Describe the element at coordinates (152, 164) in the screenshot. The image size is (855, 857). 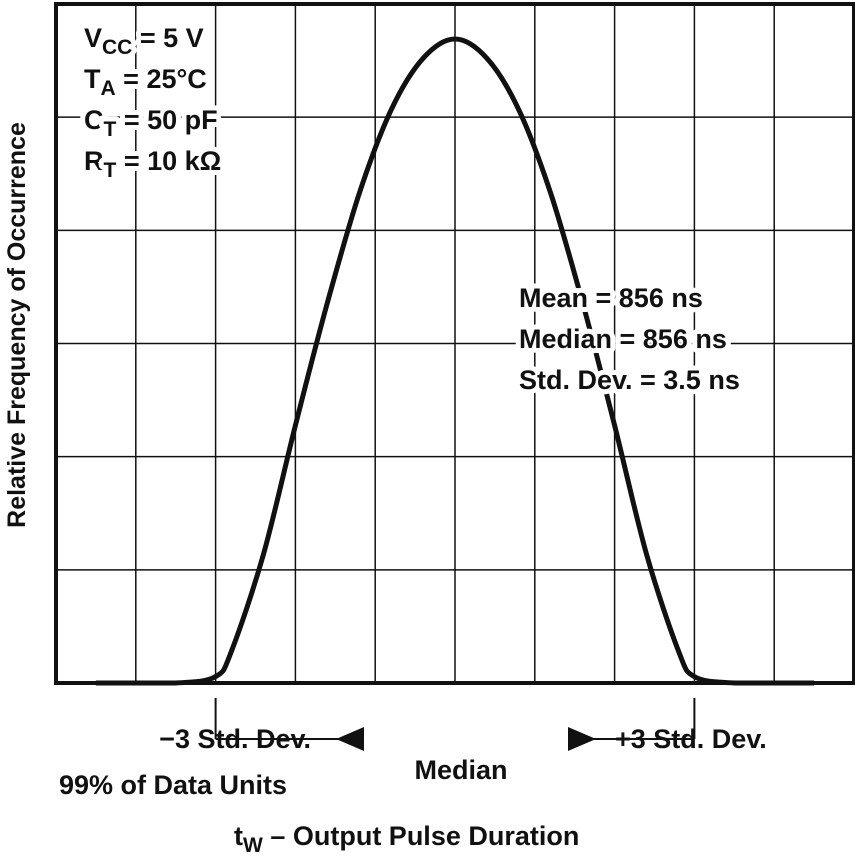
I see `condition-rt: RT = 10 kΩ` at that location.